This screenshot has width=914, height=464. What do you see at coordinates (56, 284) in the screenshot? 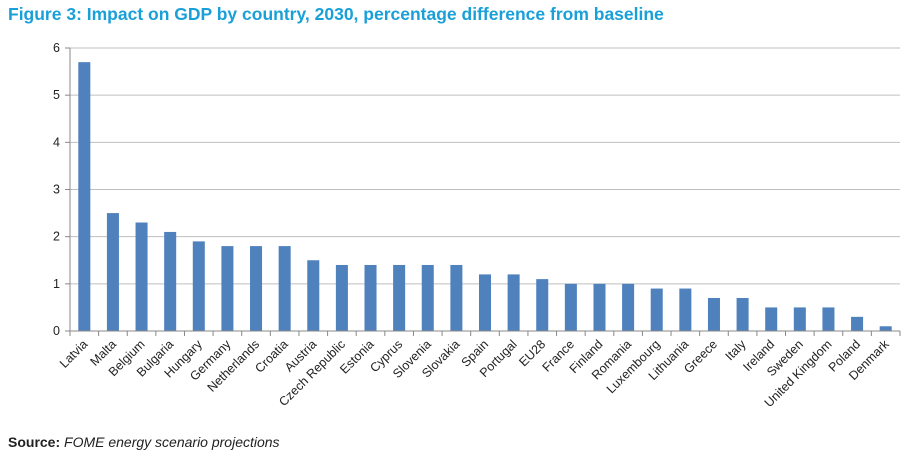
I see `y-tick-label: 1` at bounding box center [56, 284].